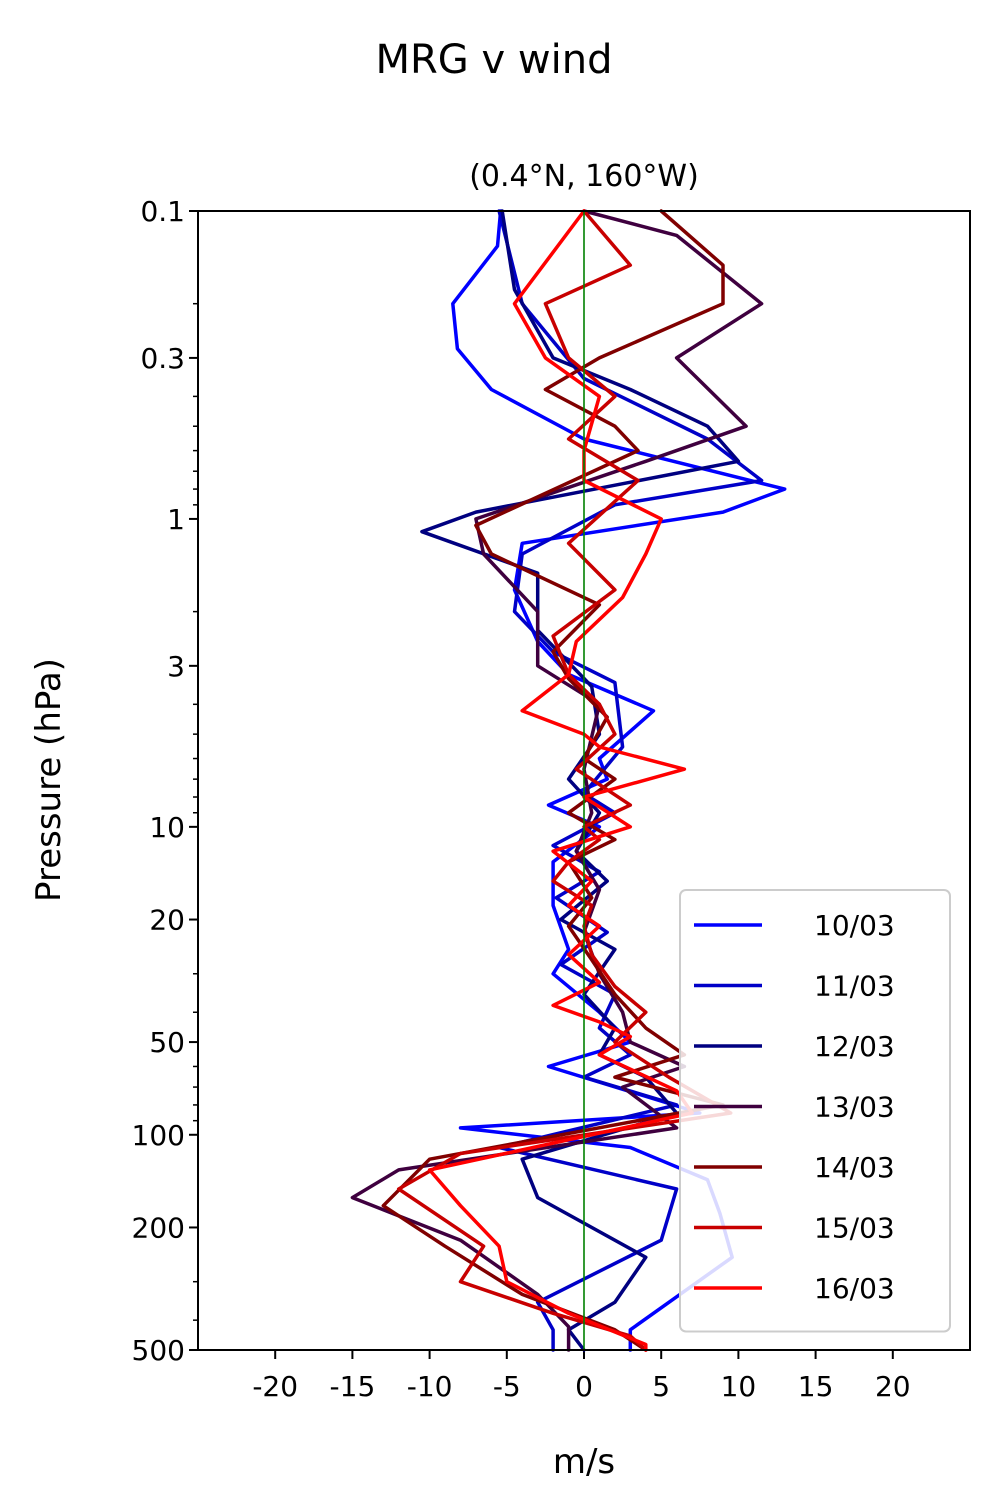 This screenshot has height=1500, width=990. I want to click on y-tick-label: 0.3, so click(162, 358).